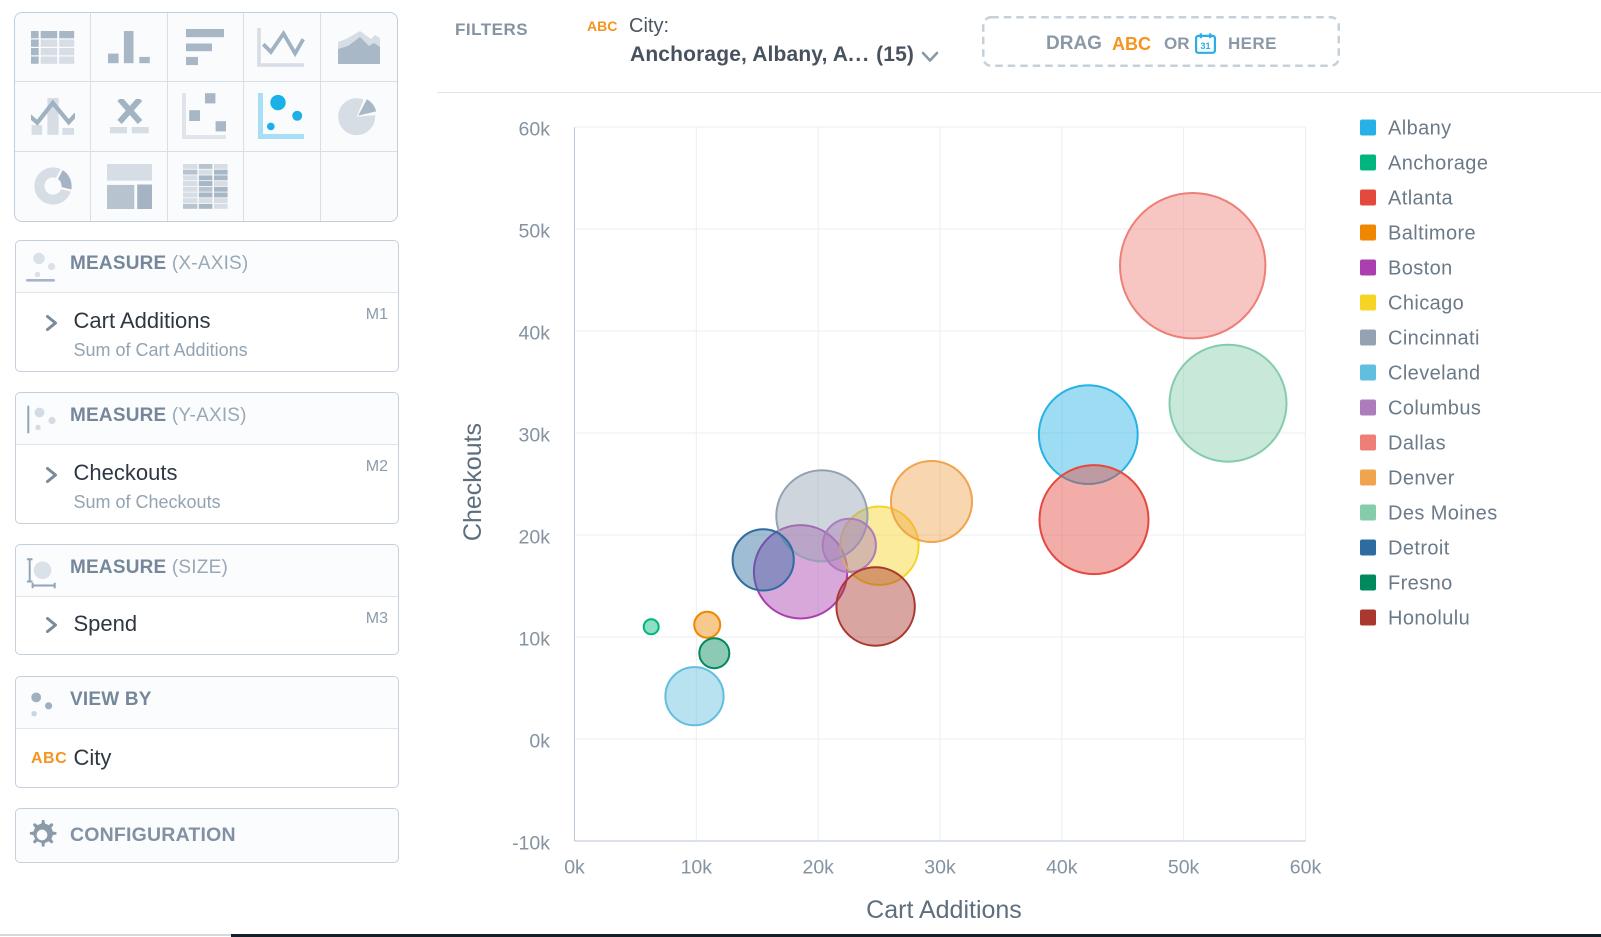  What do you see at coordinates (1438, 164) in the screenshot?
I see `svg-text: Anchorage` at bounding box center [1438, 164].